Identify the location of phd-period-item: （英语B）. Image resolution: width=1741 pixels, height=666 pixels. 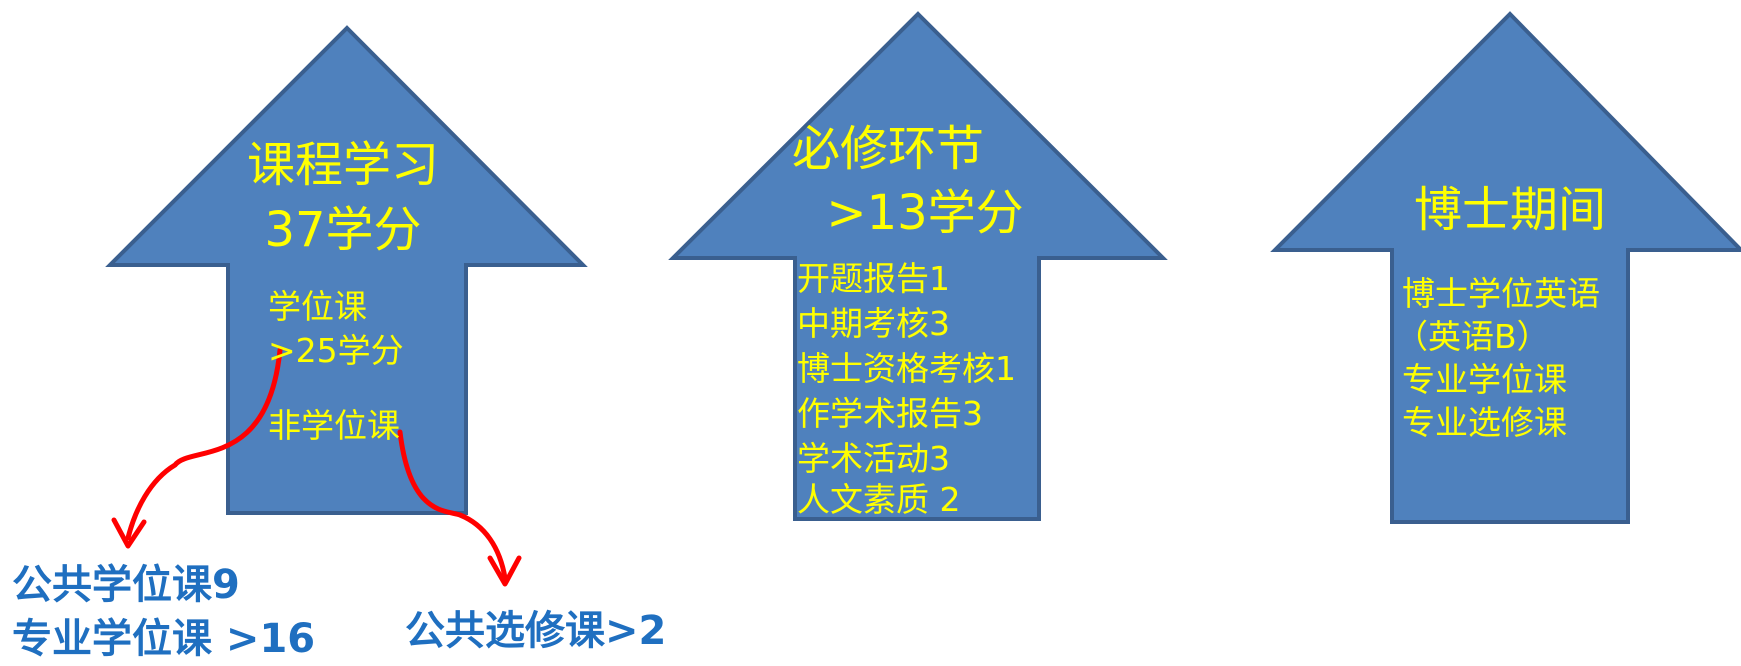
(1472, 336).